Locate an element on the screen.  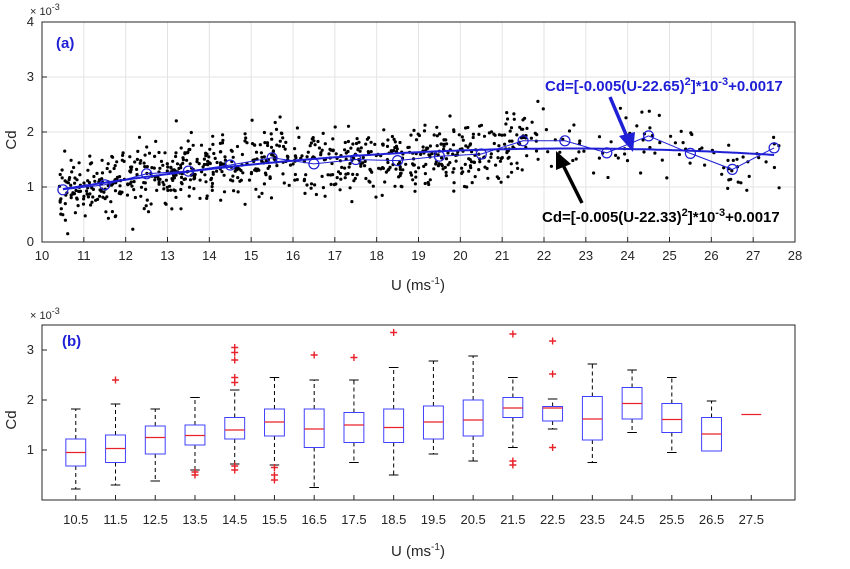
annotation-blue-arrow is located at coordinates (621, 124).